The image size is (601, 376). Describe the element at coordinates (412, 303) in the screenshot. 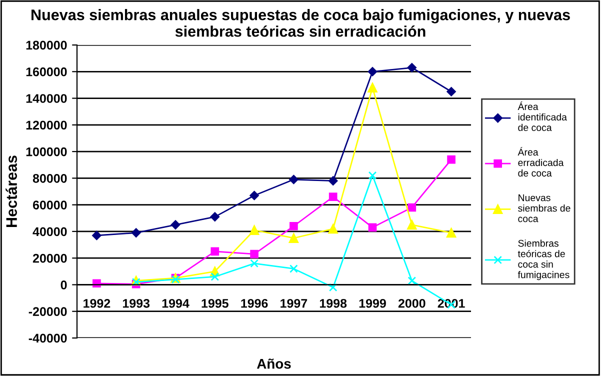

I see `x-tick-label: 2000` at that location.